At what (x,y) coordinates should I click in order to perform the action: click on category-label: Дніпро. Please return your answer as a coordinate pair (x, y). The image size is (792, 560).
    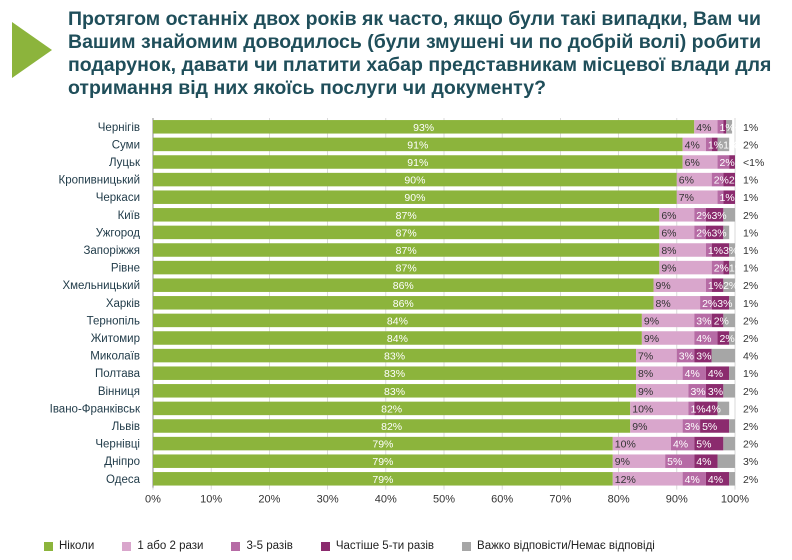
    Looking at the image, I should click on (122, 462).